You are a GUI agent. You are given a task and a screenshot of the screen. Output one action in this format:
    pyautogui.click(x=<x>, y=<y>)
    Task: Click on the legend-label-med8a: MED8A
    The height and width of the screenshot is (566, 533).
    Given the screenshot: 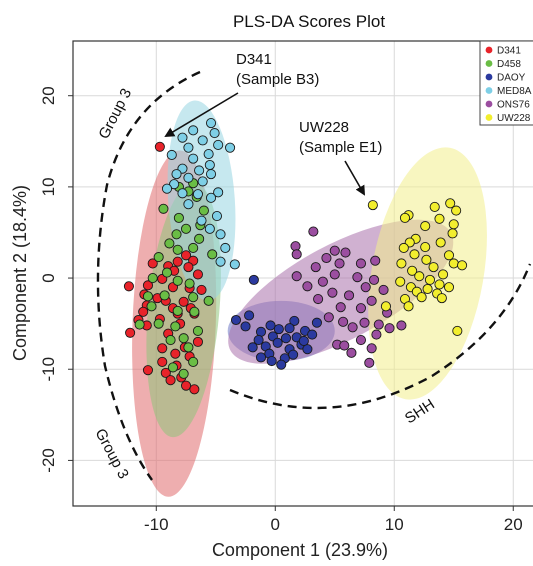 What is the action you would take?
    pyautogui.click(x=514, y=91)
    